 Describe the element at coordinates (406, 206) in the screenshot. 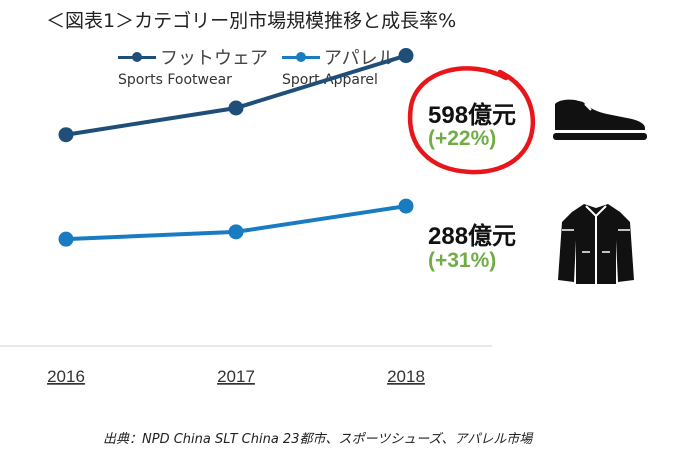

I see `data-point-1-2018` at that location.